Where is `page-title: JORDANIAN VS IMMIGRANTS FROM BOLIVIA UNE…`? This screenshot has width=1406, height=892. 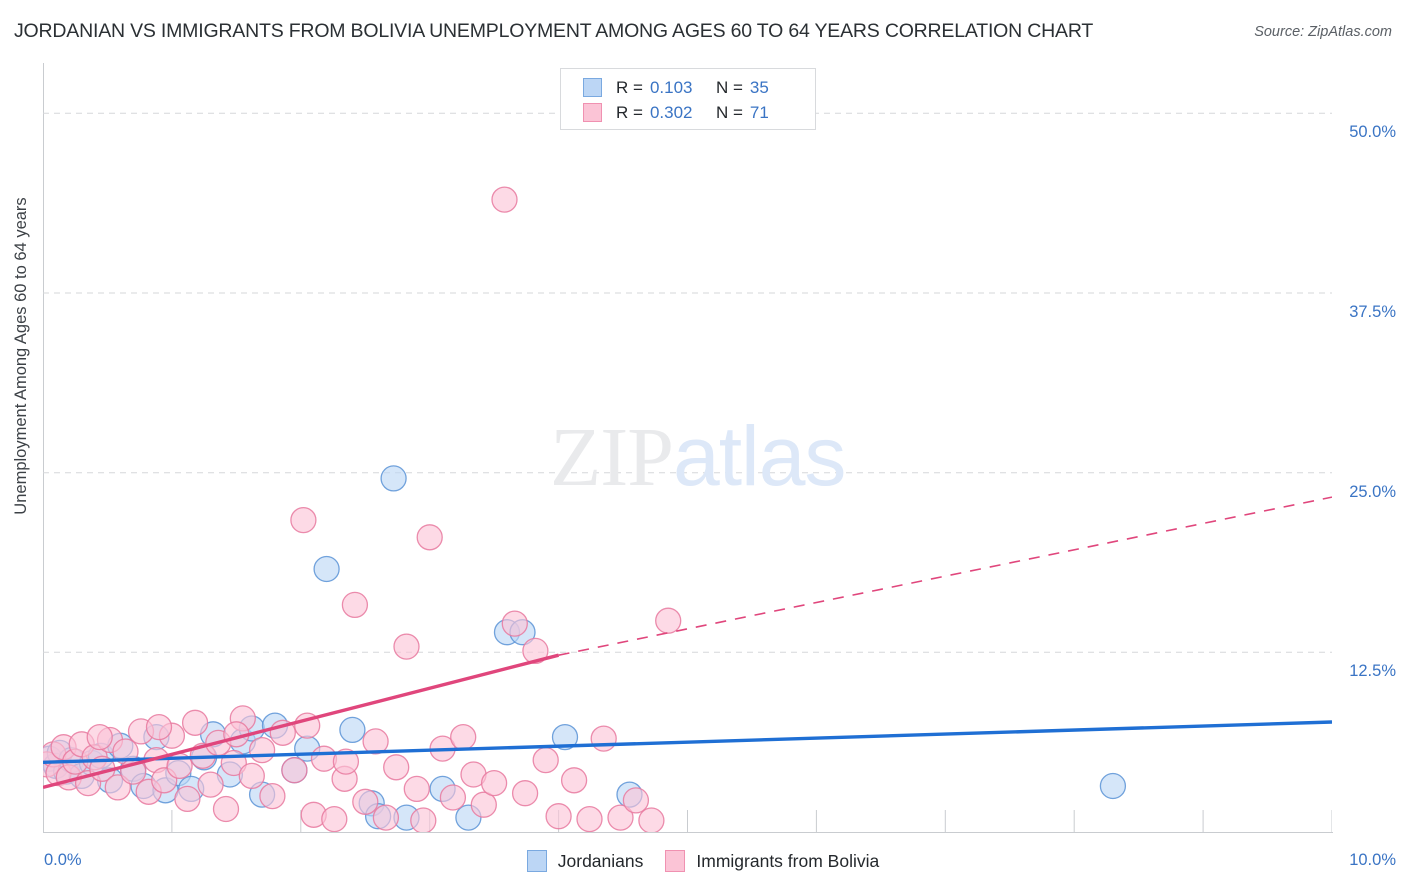
page-title: JORDANIAN VS IMMIGRANTS FROM BOLIVIA UNE… is located at coordinates (554, 31).